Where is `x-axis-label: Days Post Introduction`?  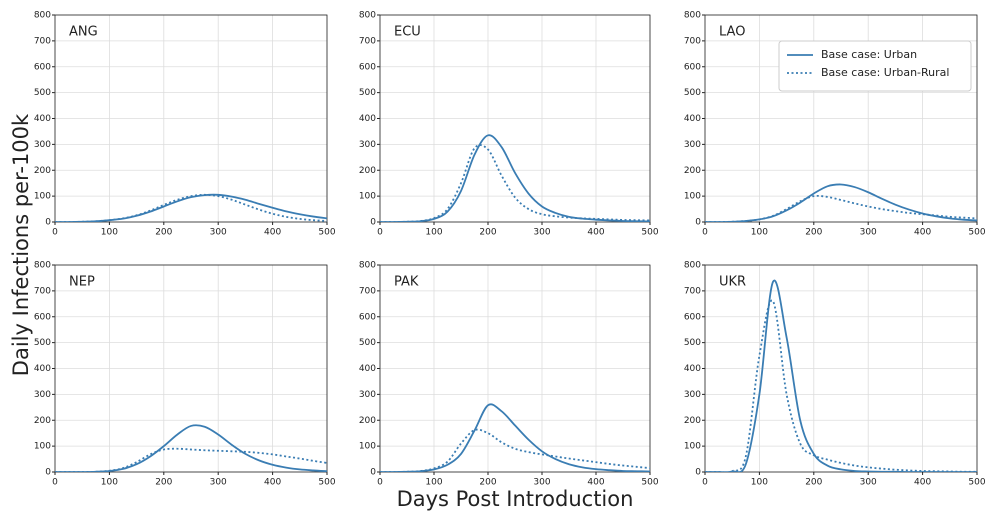
x-axis-label: Days Post Introduction is located at coordinates (515, 499).